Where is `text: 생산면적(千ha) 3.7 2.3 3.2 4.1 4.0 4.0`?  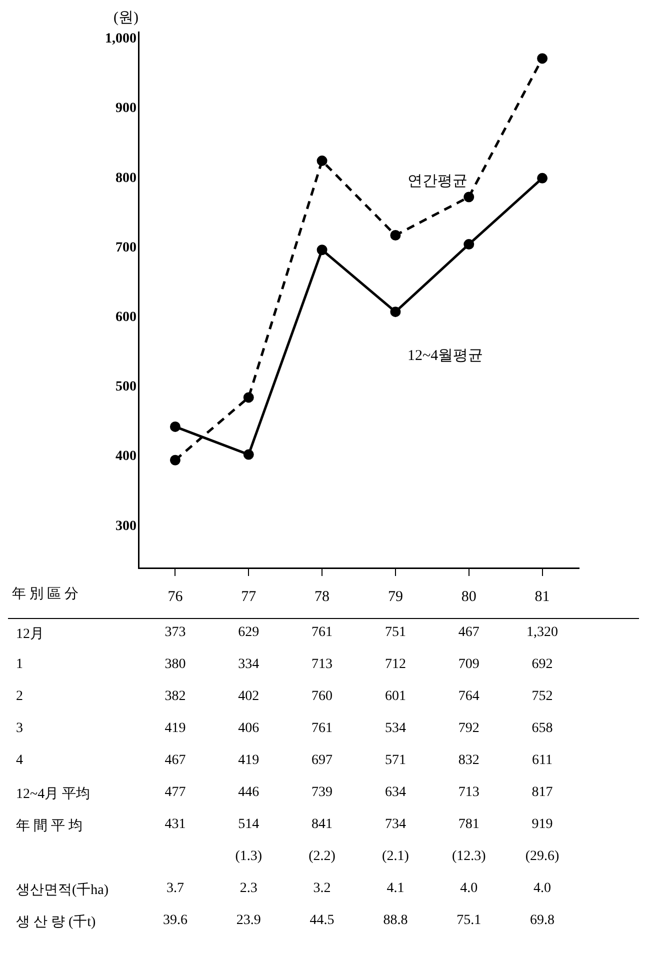
text: 생산면적(千ha) 3.7 2.3 3.2 4.1 4.0 4.0 is located at coordinates (284, 889).